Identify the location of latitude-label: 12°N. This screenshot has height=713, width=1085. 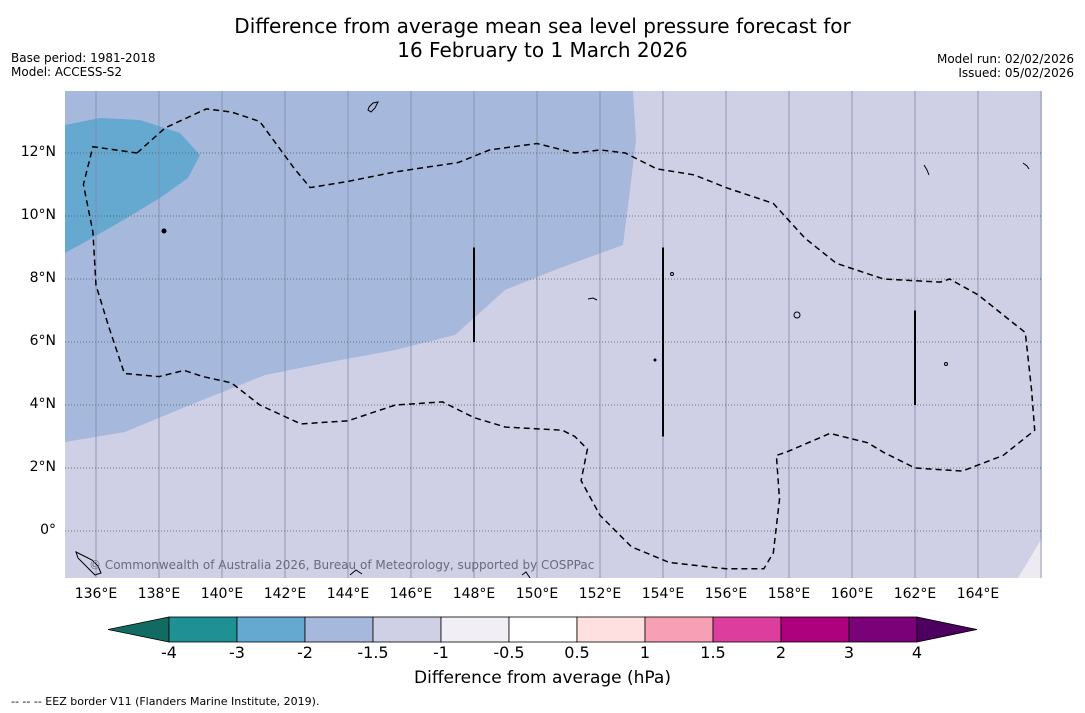
(38, 152).